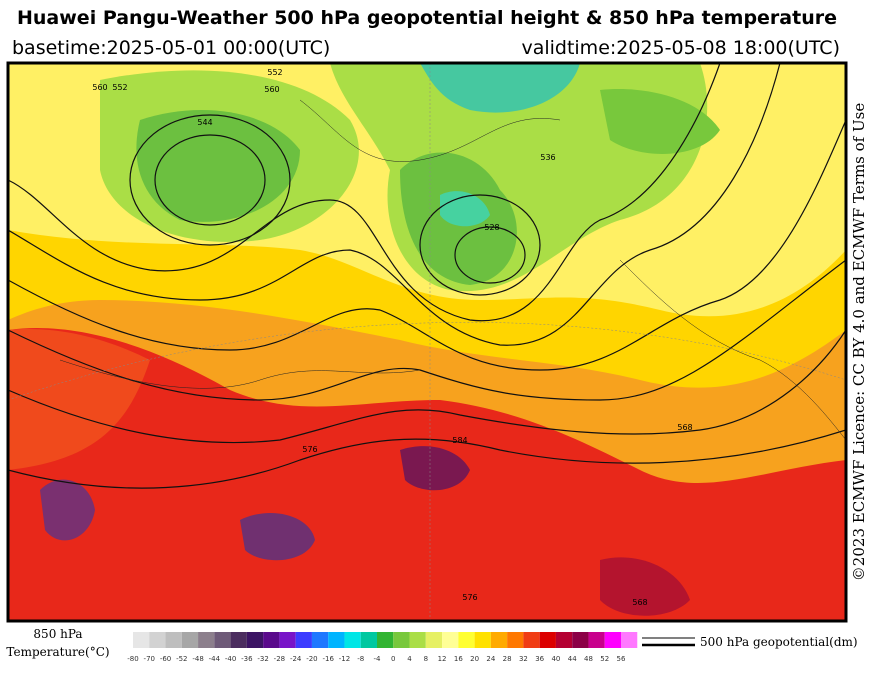  I want to click on colorbar-tick-label: -28, so click(279, 659).